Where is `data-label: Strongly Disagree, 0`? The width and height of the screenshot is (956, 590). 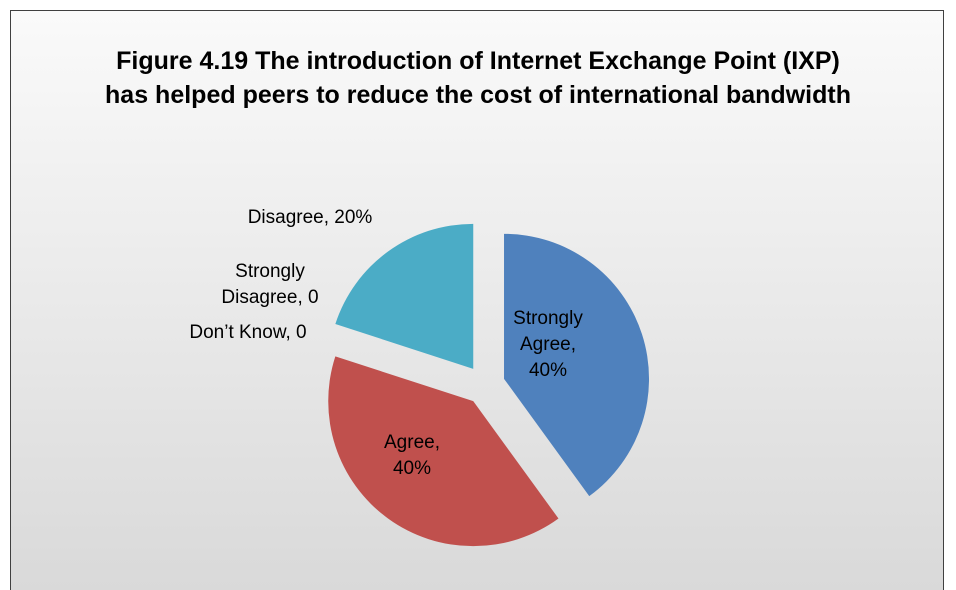 data-label: Strongly Disagree, 0 is located at coordinates (270, 284).